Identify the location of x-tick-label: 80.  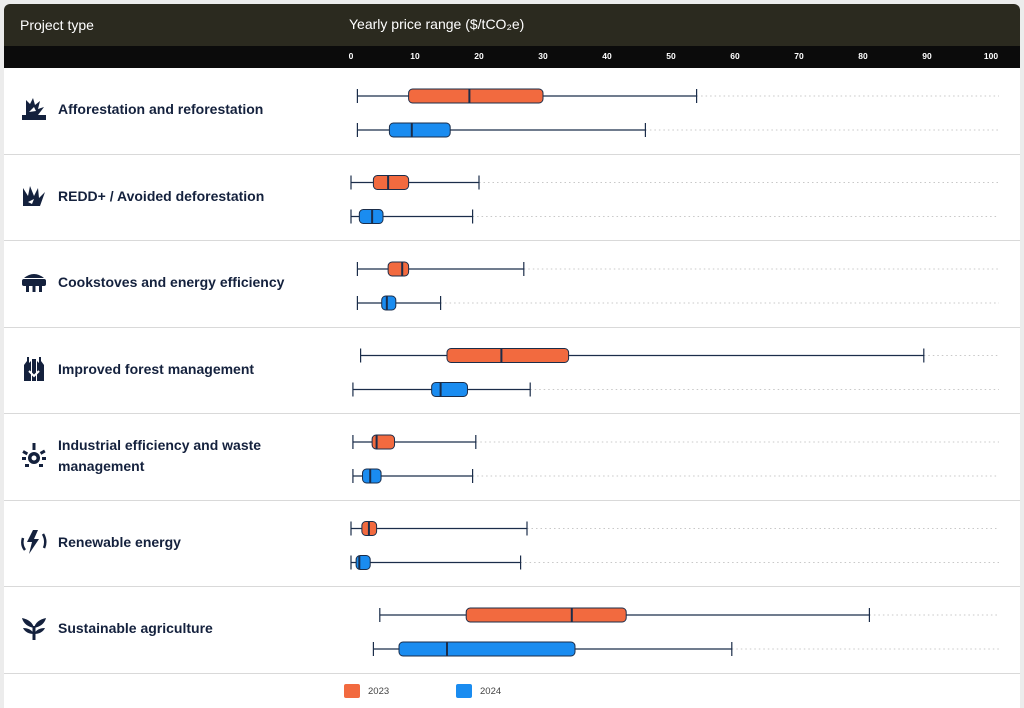
(863, 56).